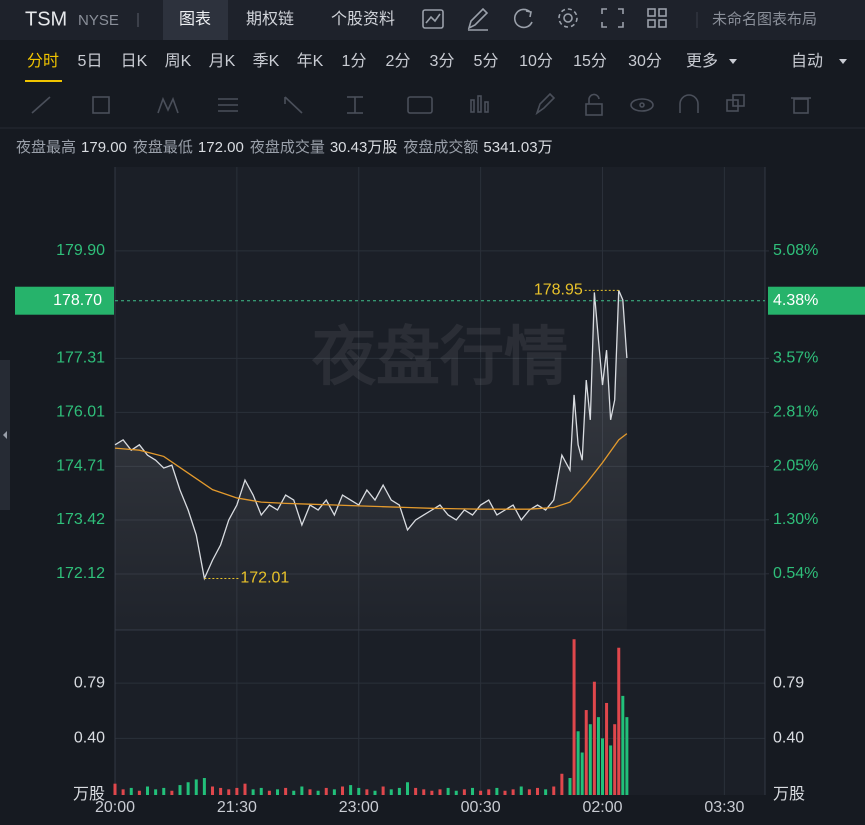  What do you see at coordinates (439, 357) in the screenshot?
I see `watermark: 夜盘行情` at bounding box center [439, 357].